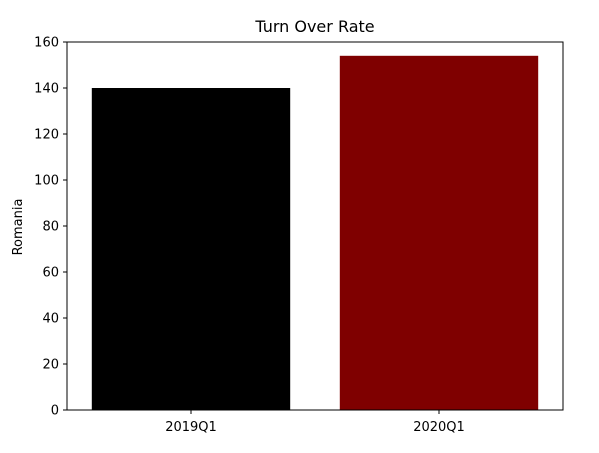 This screenshot has height=453, width=599. Describe the element at coordinates (191, 427) in the screenshot. I see `x-tick-label: 2019Q1` at that location.